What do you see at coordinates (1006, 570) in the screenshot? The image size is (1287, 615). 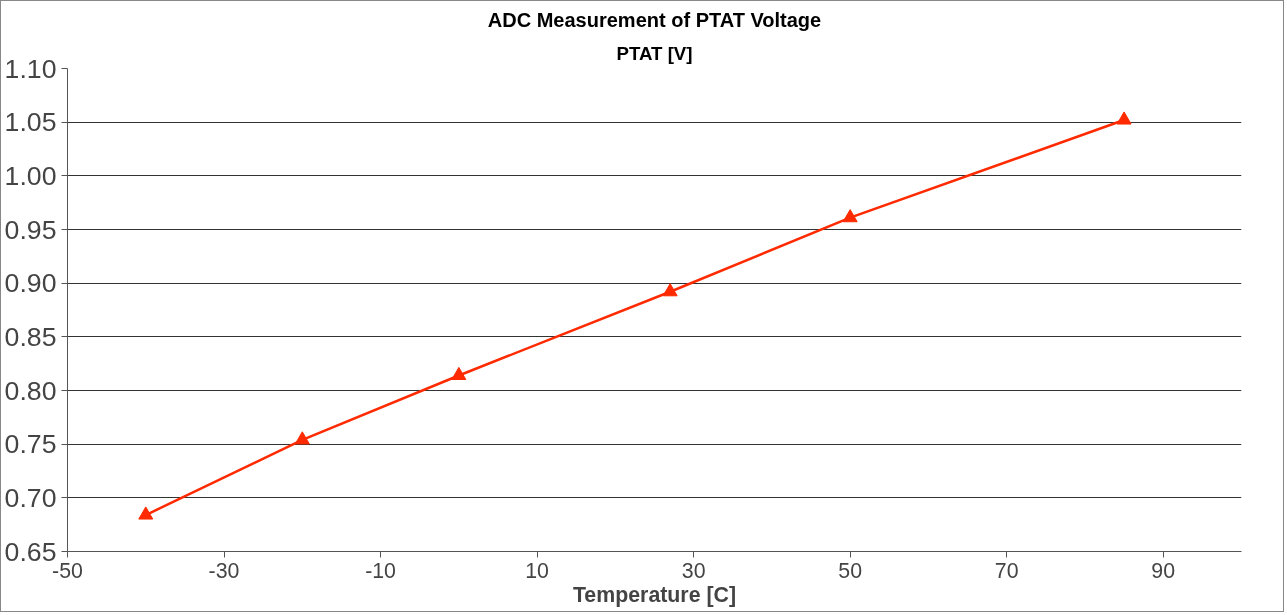 I see `x-tick-label: 70` at bounding box center [1006, 570].